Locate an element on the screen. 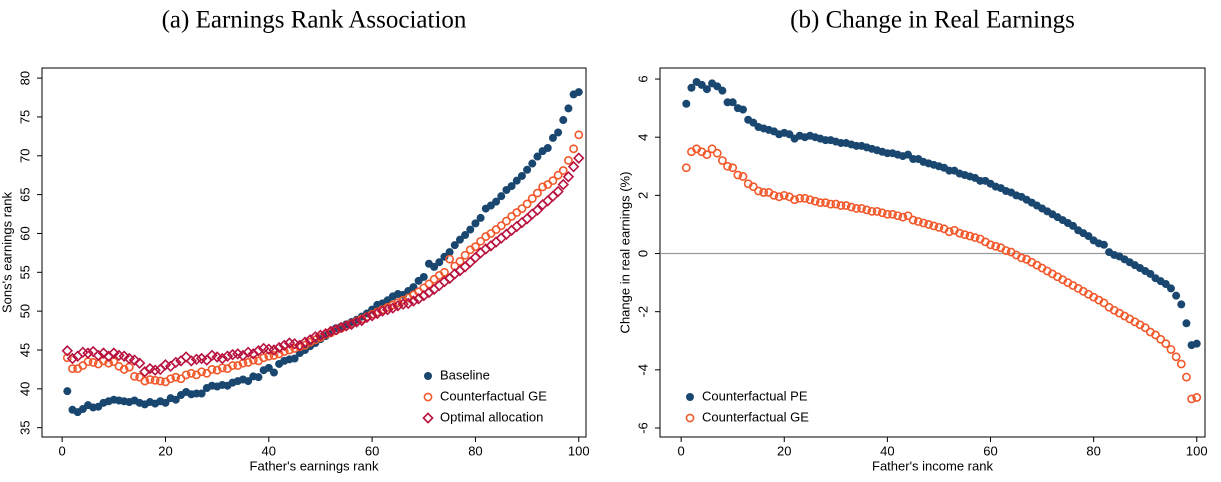 This screenshot has height=482, width=1221. y-tick-label: 80 is located at coordinates (24, 78).